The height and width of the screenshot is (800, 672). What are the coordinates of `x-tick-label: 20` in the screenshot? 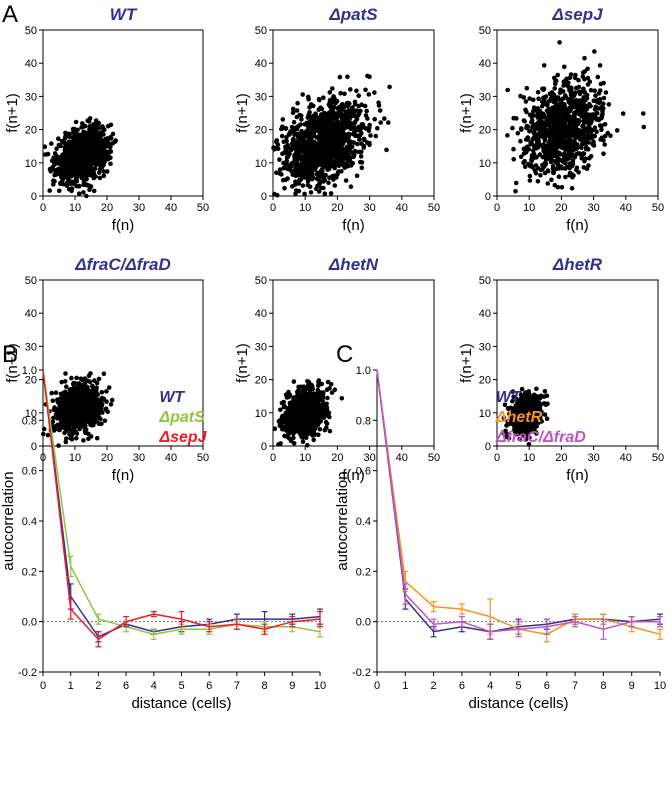 It's located at (107, 458).